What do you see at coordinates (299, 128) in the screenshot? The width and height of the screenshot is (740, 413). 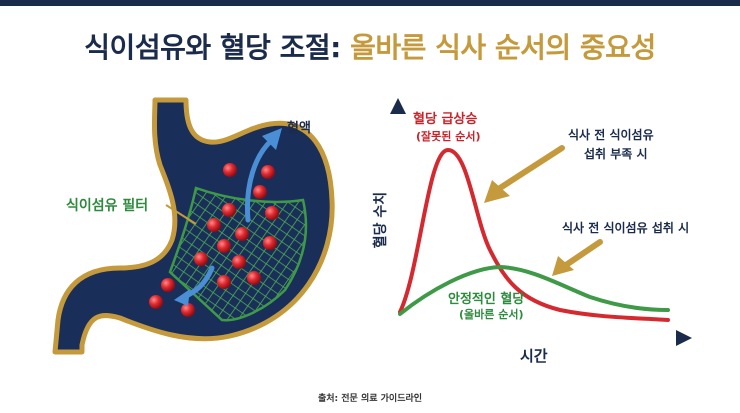 I see `blood-label: 혈액` at bounding box center [299, 128].